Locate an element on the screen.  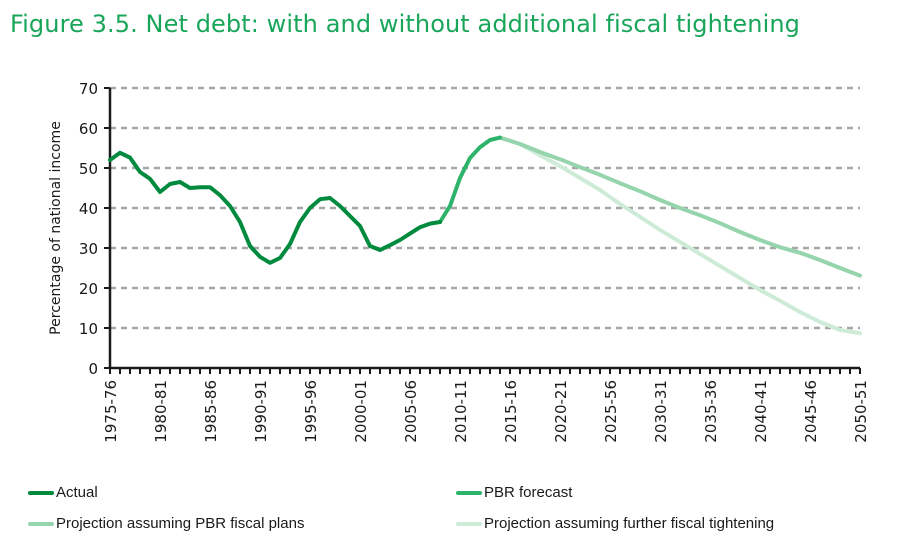
actual-line is located at coordinates (275, 207).